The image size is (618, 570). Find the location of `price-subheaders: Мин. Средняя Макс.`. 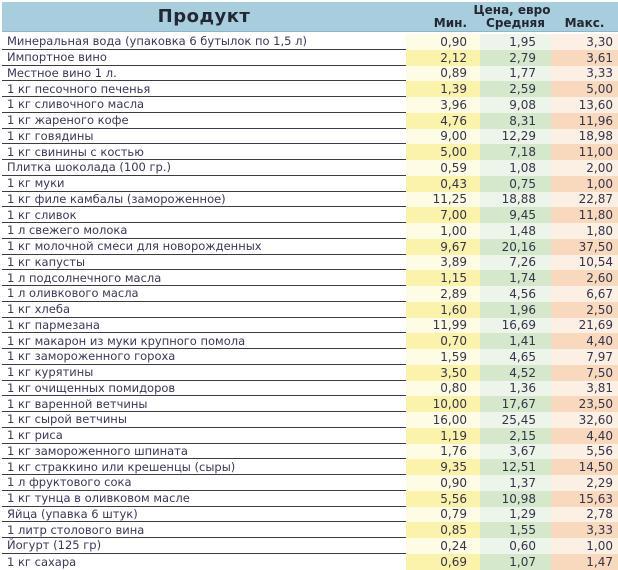

price-subheaders: Мин. Средняя Макс. is located at coordinates (512, 23).